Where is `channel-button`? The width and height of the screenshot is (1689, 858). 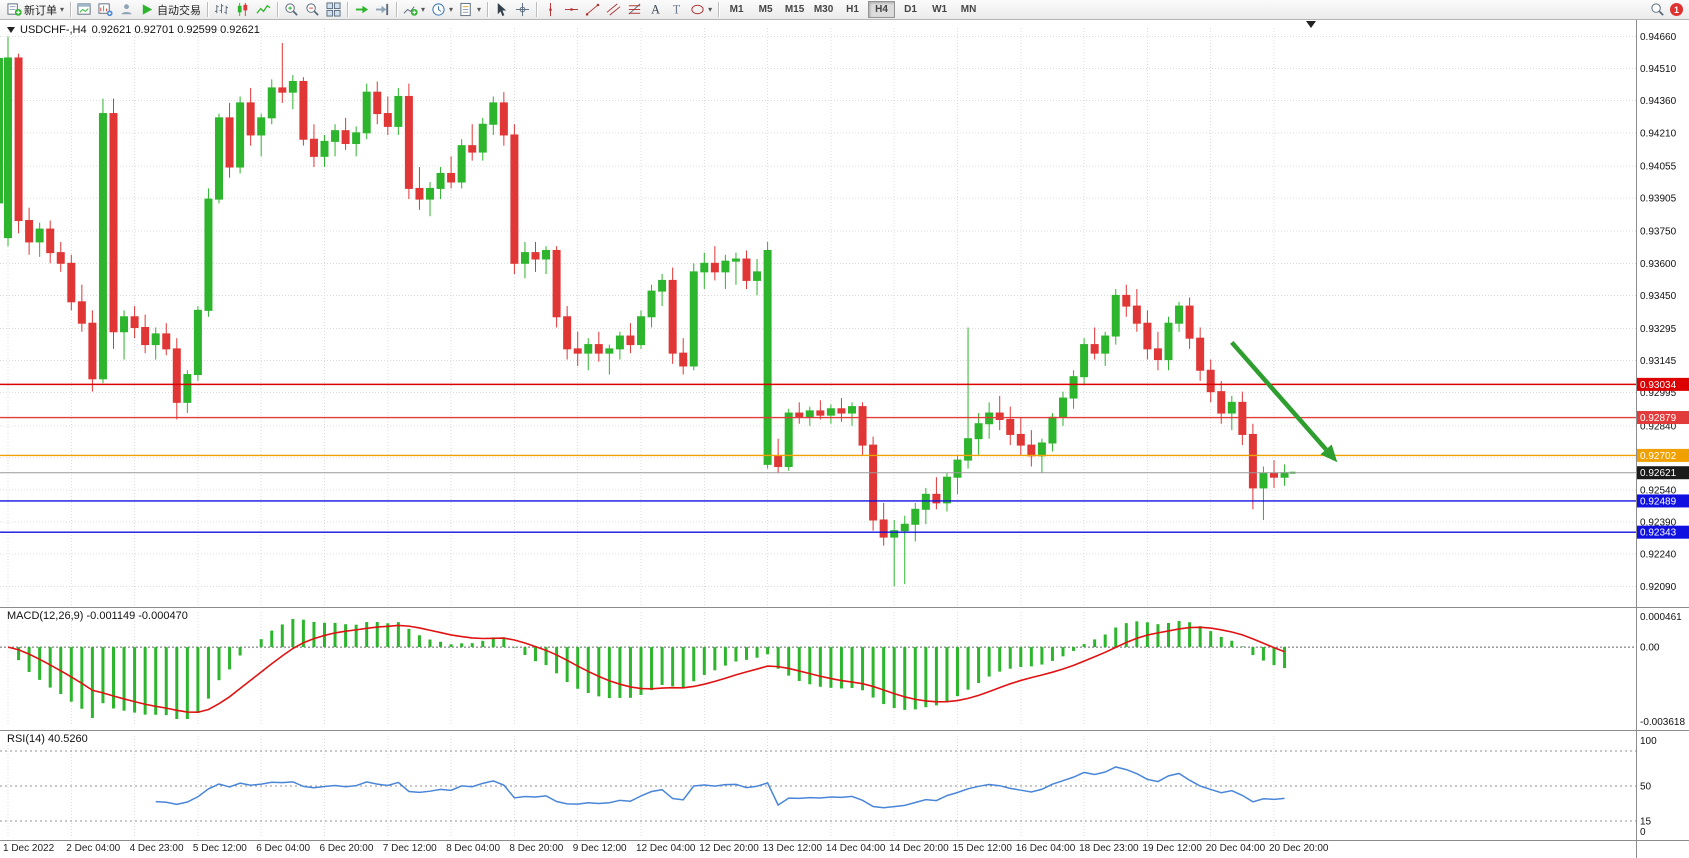 channel-button is located at coordinates (613, 9).